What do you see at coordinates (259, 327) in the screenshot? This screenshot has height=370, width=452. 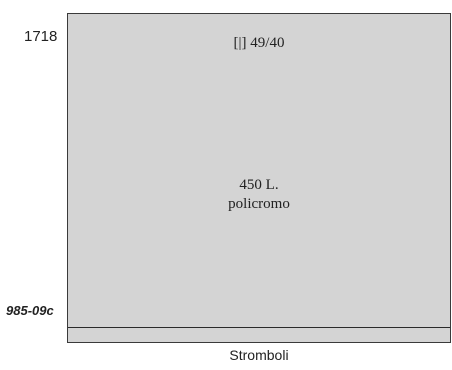 I see `stamp-bottom-rule` at bounding box center [259, 327].